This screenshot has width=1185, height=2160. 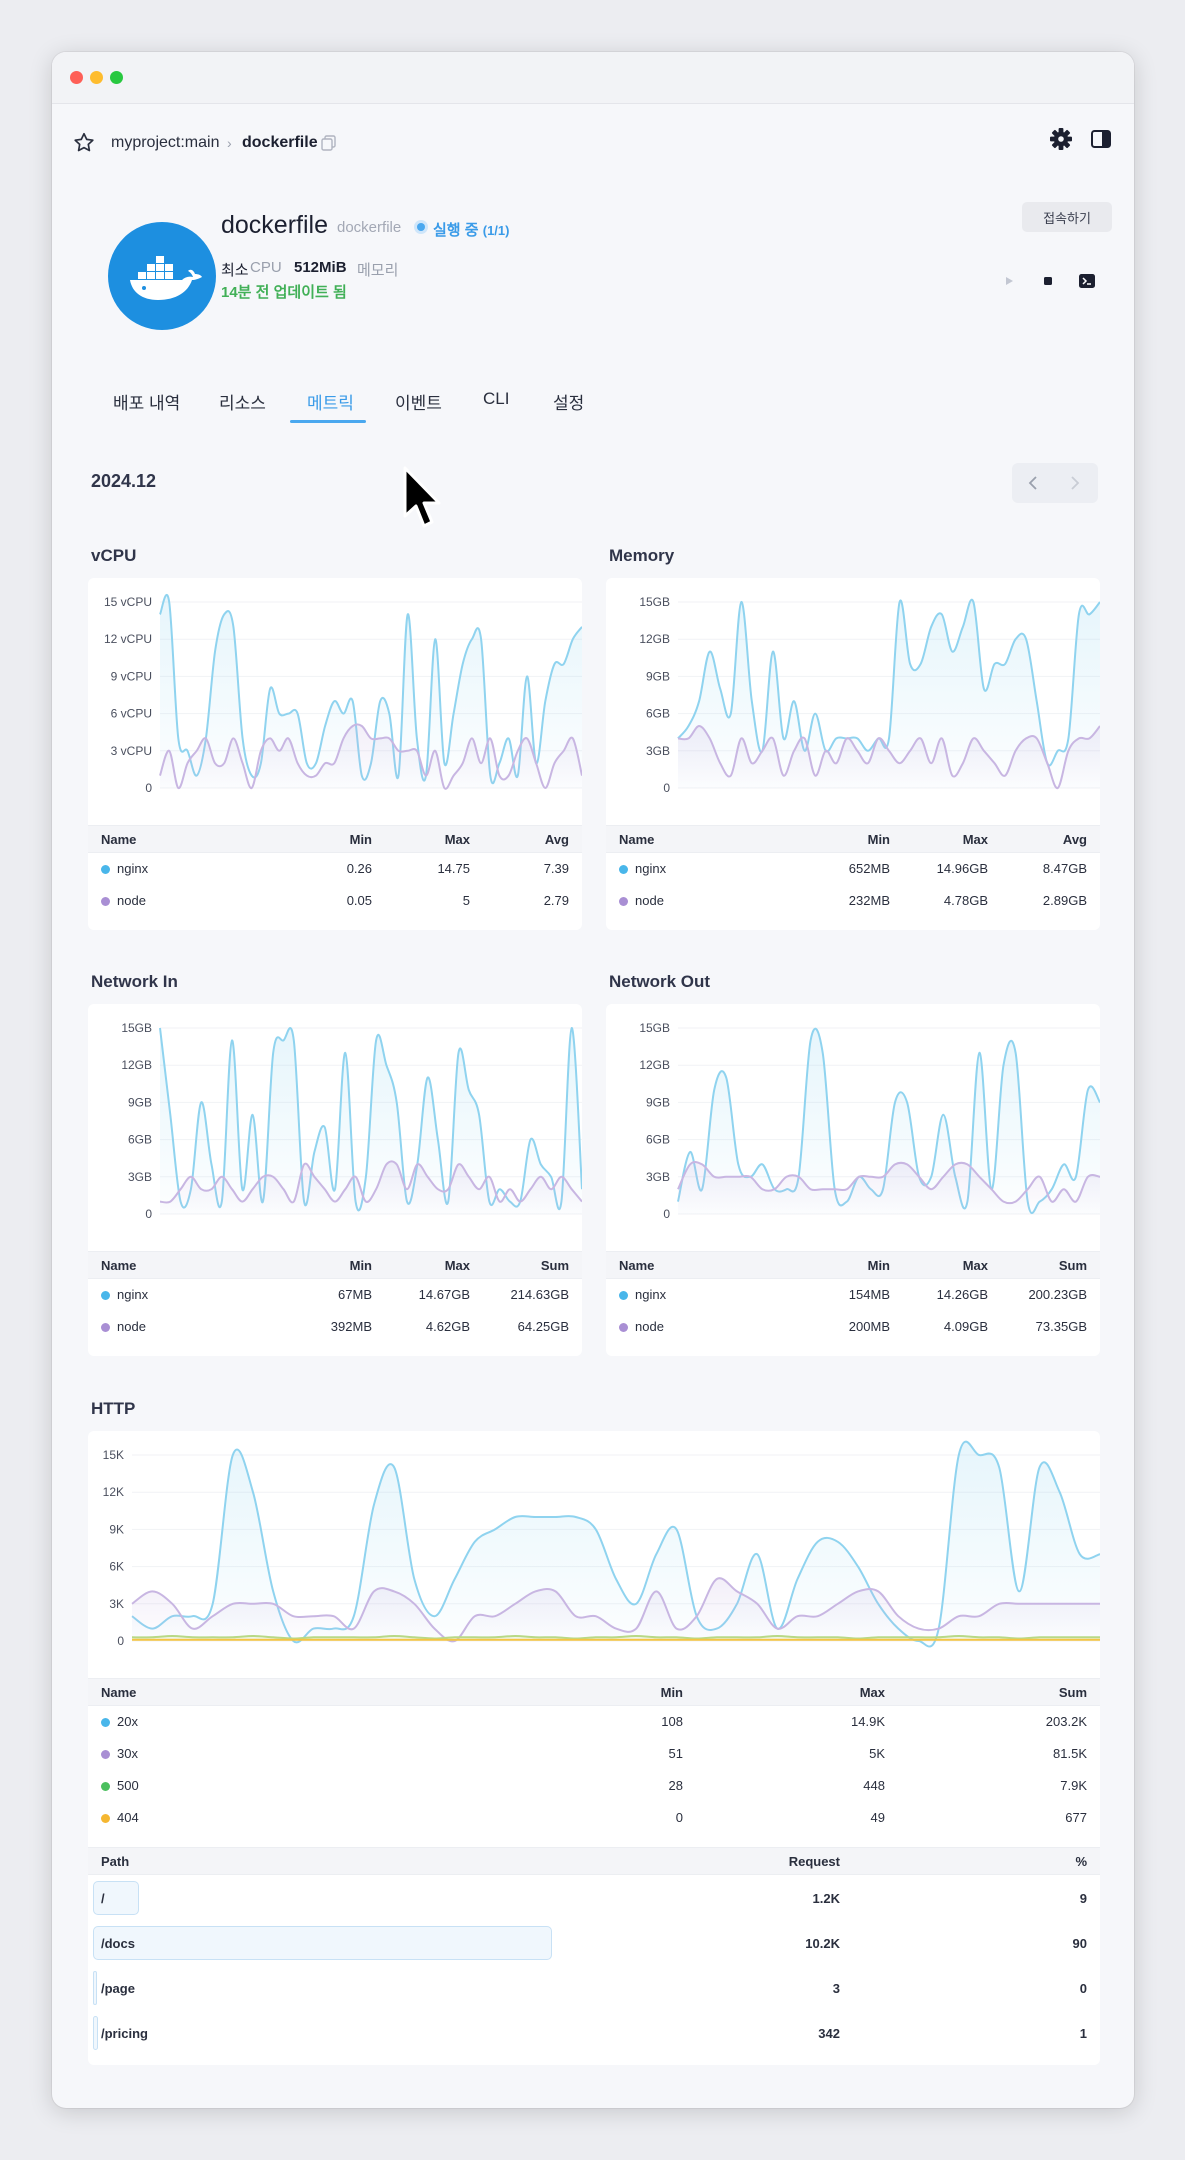 What do you see at coordinates (335, 839) in the screenshot?
I see `table-header: Name Min Max Avg` at bounding box center [335, 839].